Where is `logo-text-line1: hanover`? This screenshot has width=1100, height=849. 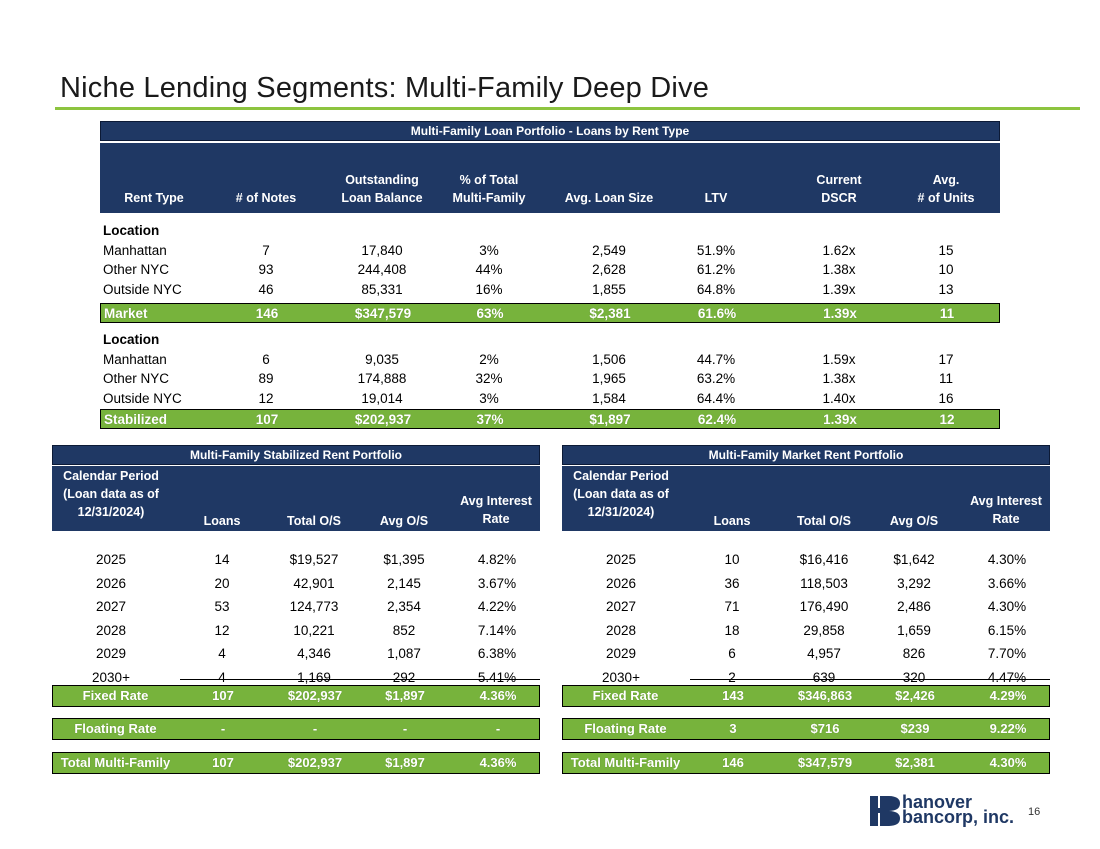 logo-text-line1: hanover is located at coordinates (937, 802).